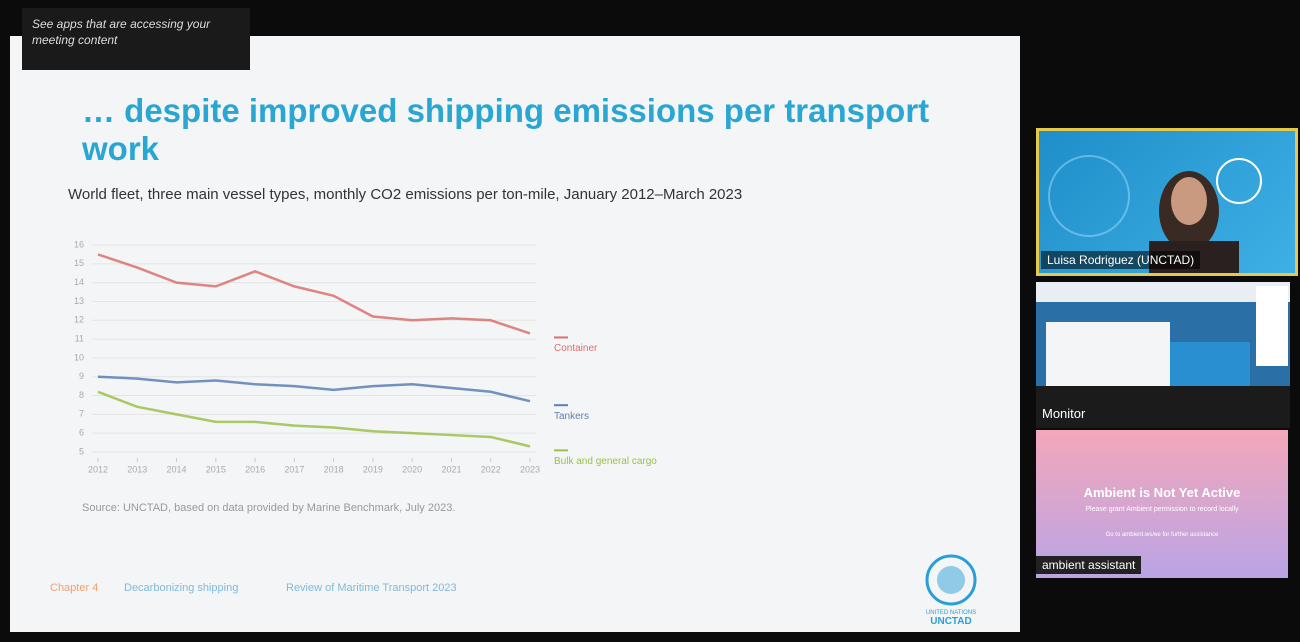 The height and width of the screenshot is (642, 1300). I want to click on x-tick-label: 2021, so click(451, 469).